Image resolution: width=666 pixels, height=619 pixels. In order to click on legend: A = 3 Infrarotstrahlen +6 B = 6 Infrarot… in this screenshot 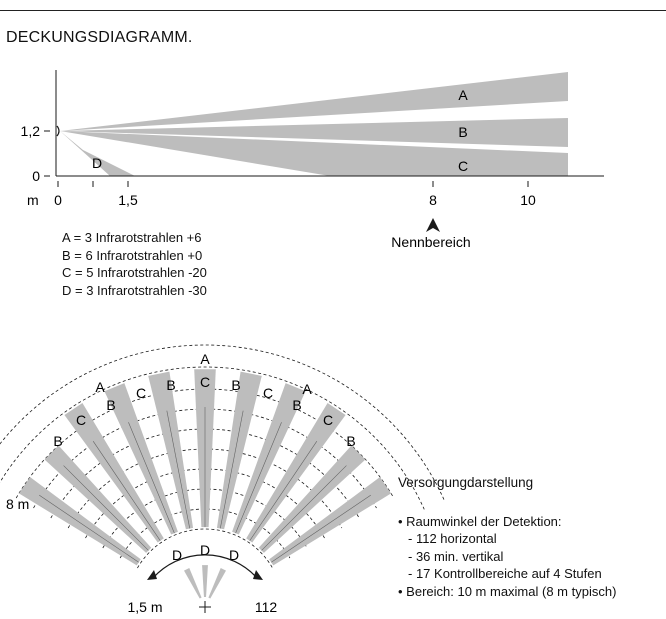, I will do `click(134, 264)`.